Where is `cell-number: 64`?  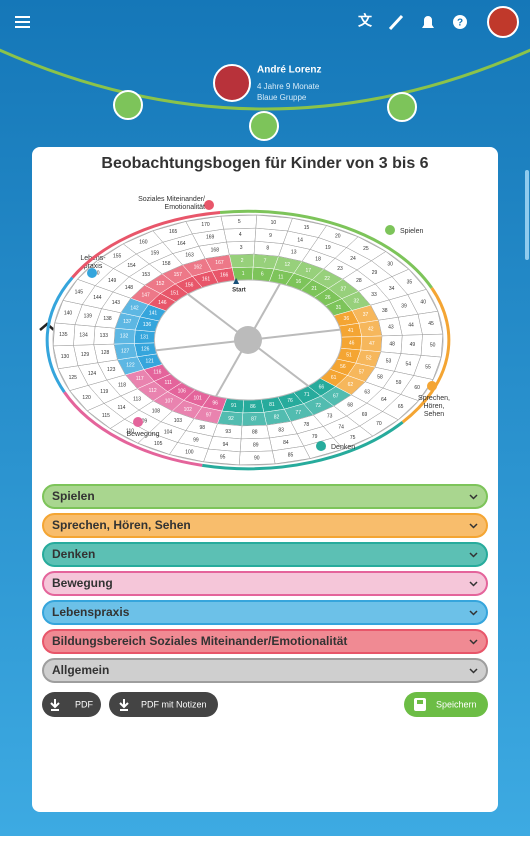 cell-number: 64 is located at coordinates (384, 400).